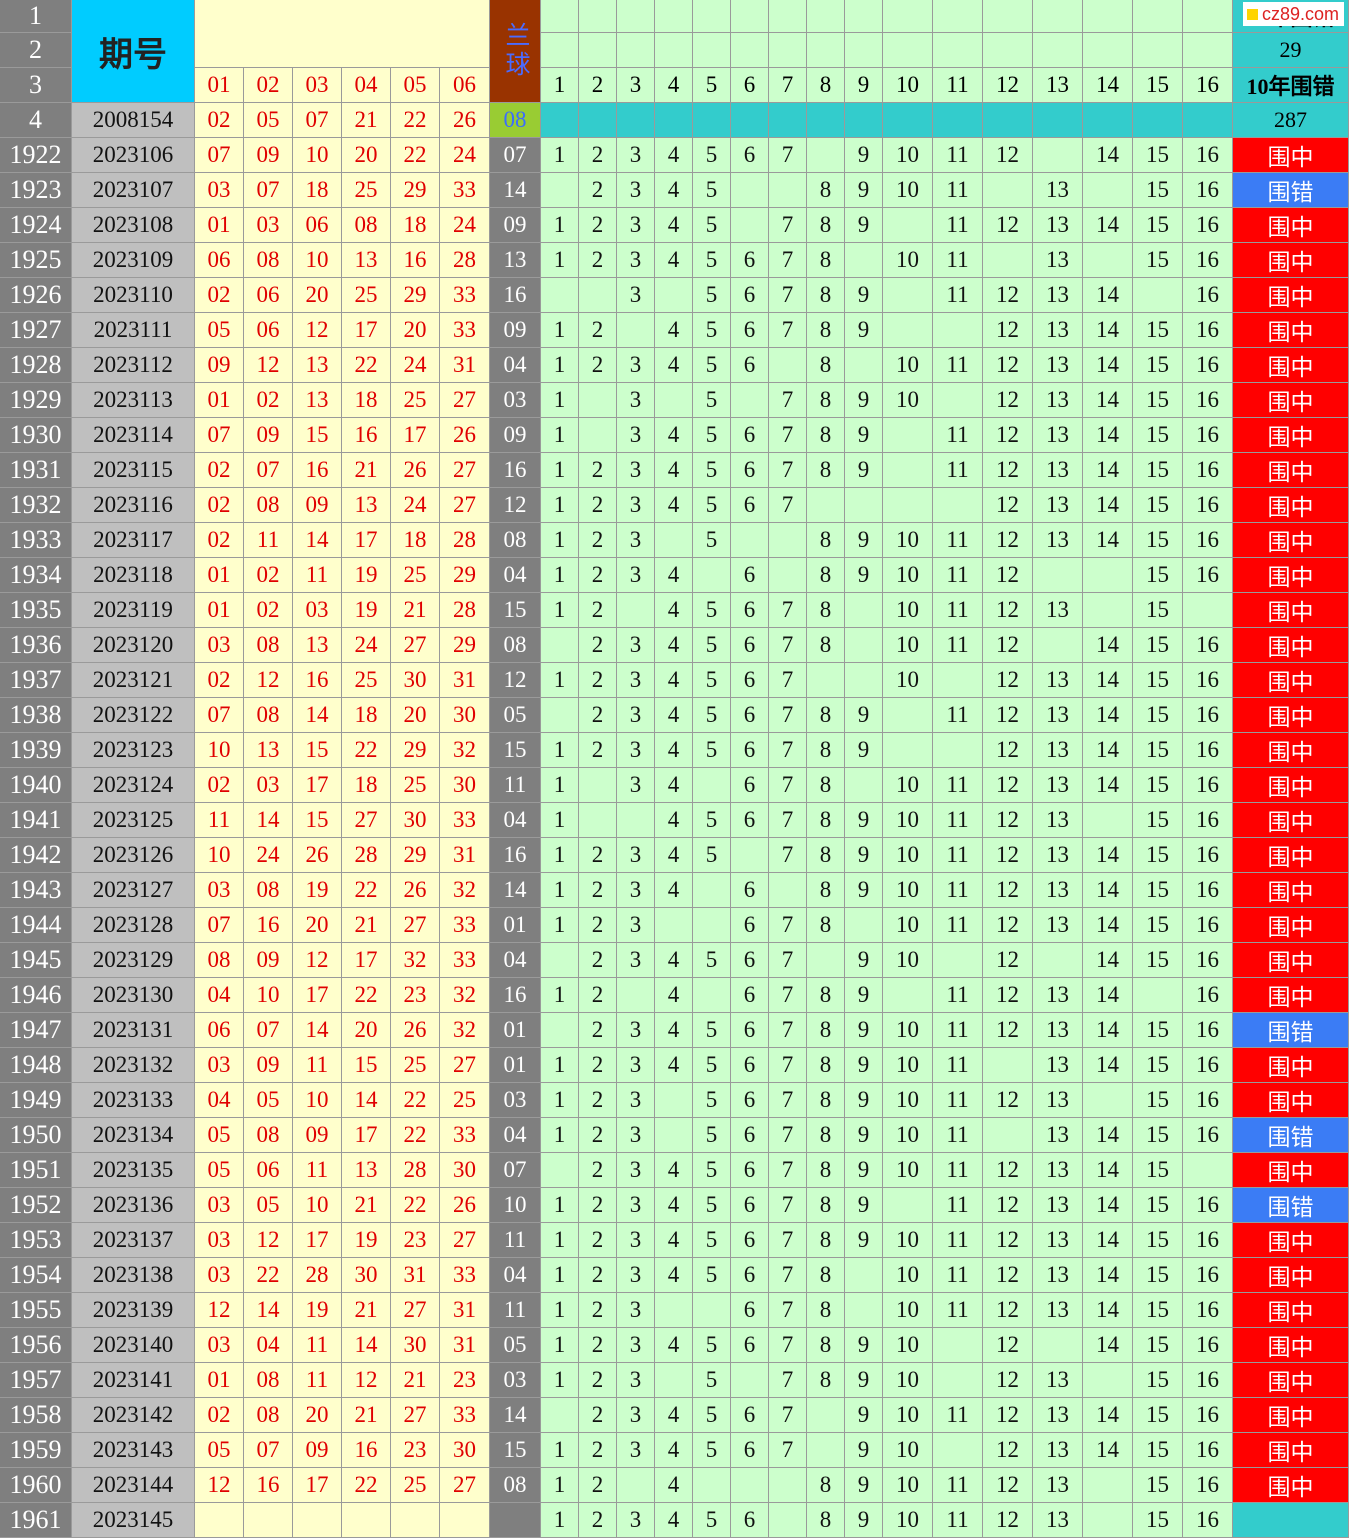  What do you see at coordinates (133, 260) in the screenshot?
I see `issue: 2023109` at bounding box center [133, 260].